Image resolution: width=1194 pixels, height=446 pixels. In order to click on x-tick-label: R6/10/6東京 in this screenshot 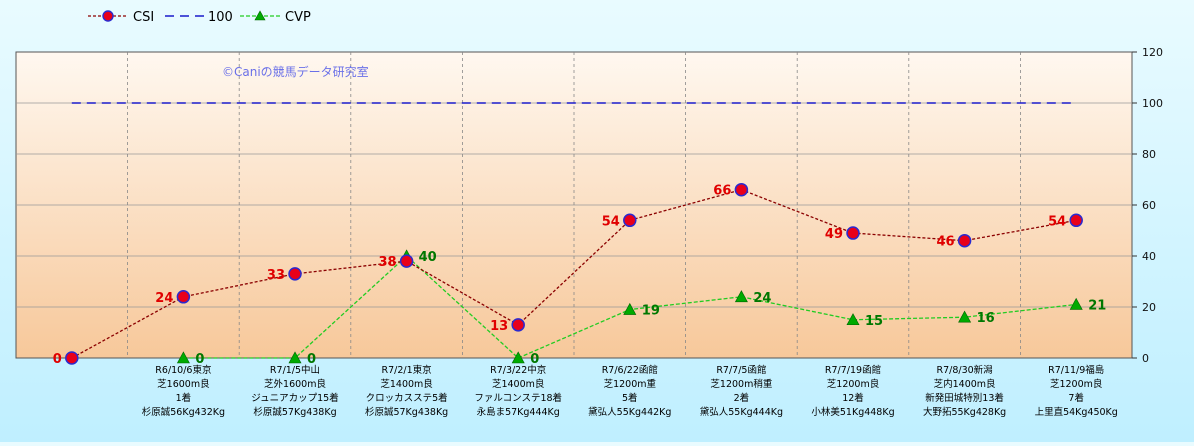, I will do `click(183, 370)`.